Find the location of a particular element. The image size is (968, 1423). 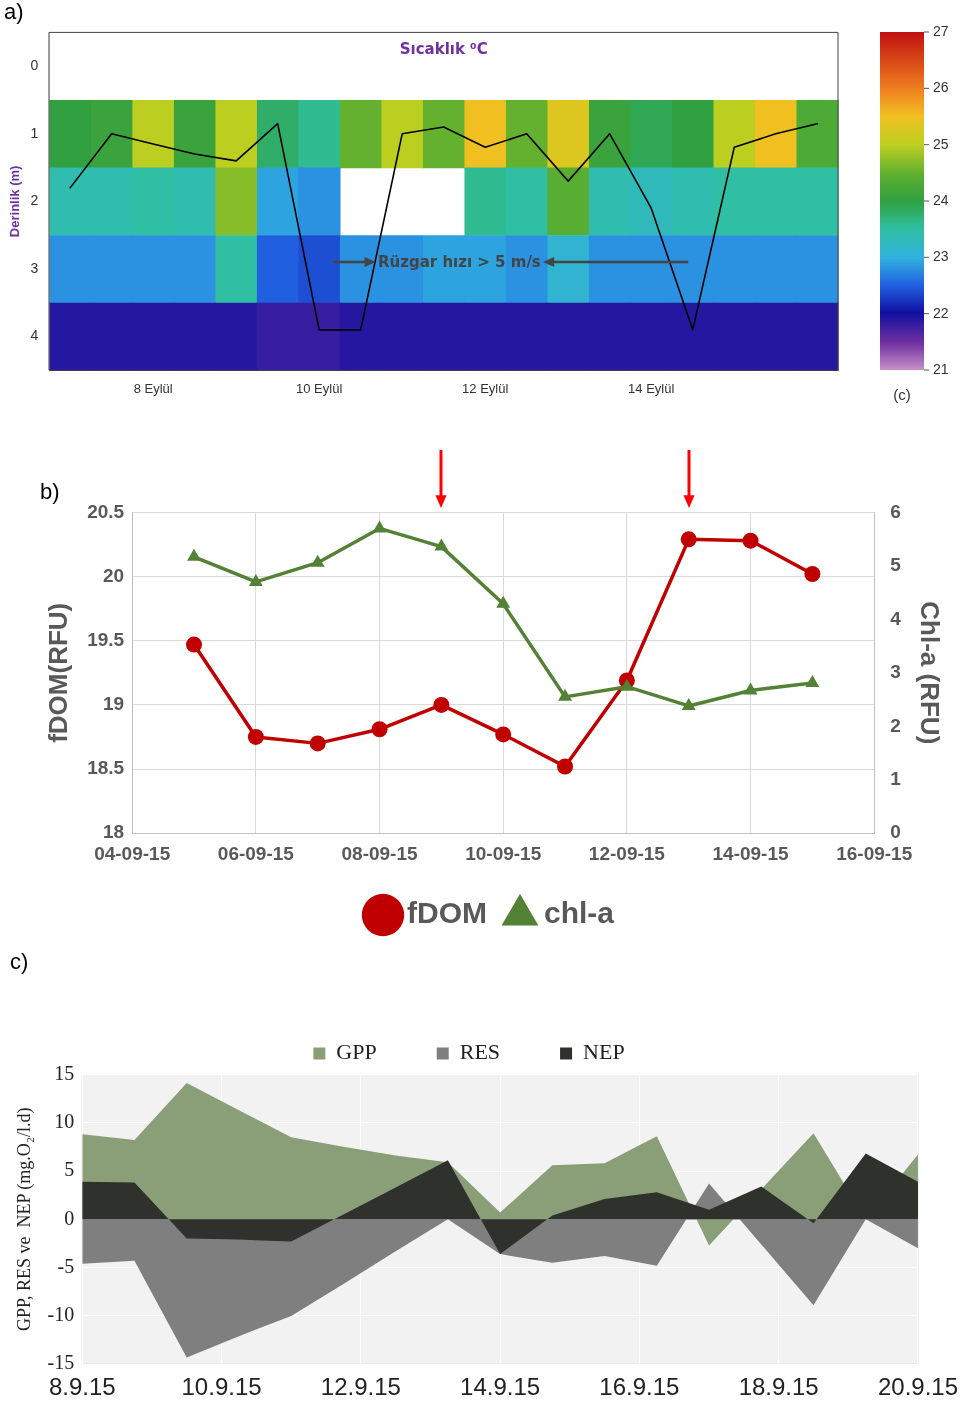

x-tick-label: 14 Eylül is located at coordinates (651, 388).